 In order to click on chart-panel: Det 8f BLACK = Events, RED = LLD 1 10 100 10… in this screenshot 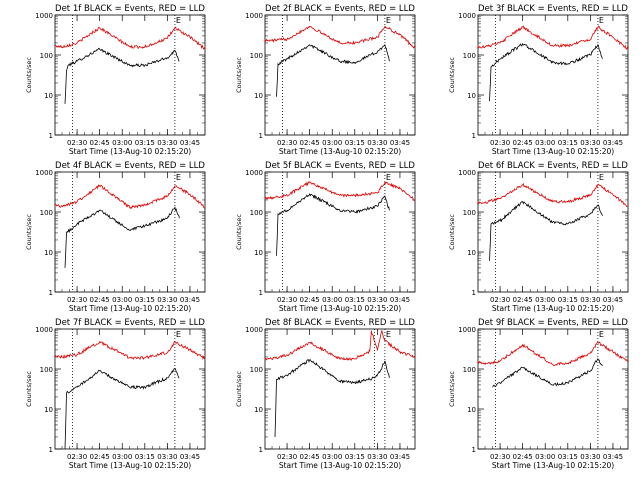, I will do `click(325, 394)`.